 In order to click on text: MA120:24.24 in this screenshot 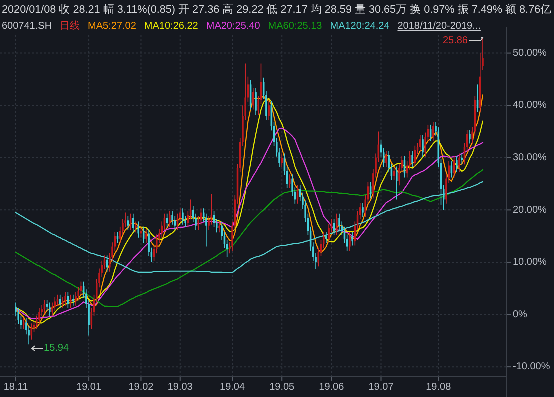, I will do `click(360, 26)`.